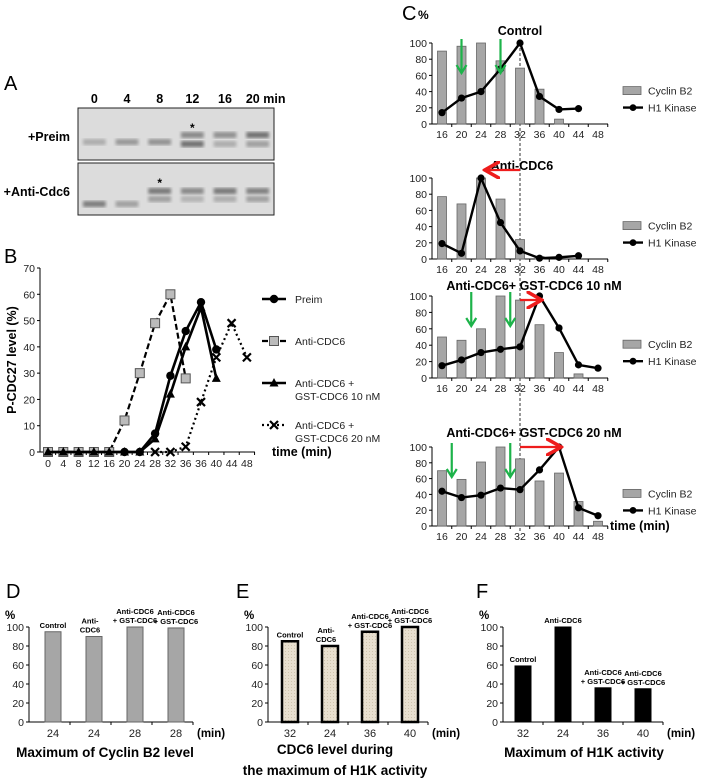 The image size is (701, 780). What do you see at coordinates (13, 592) in the screenshot?
I see `panel-label-d: D` at bounding box center [13, 592].